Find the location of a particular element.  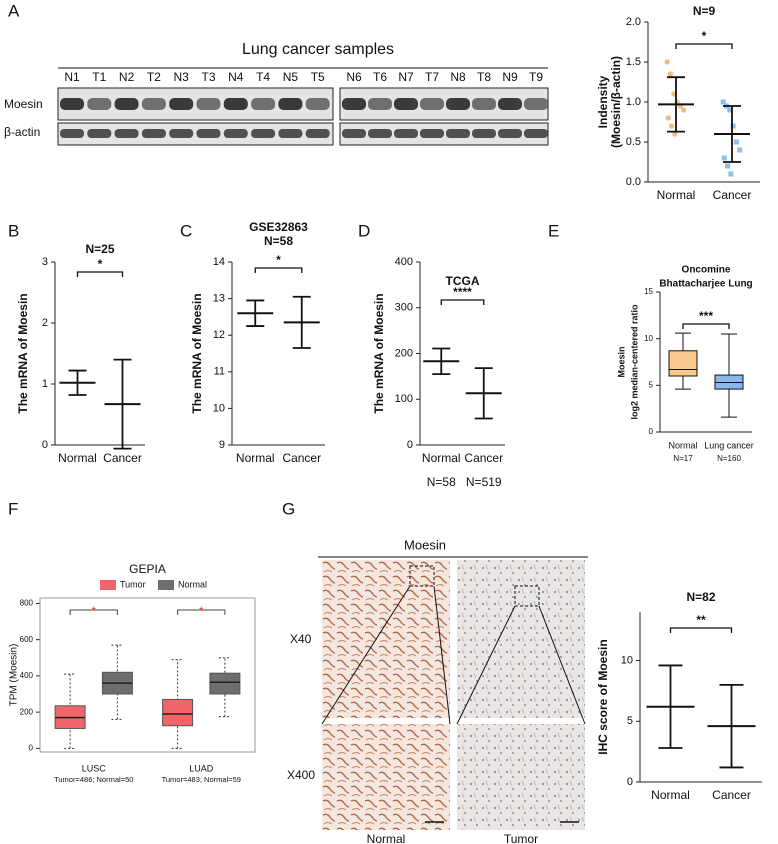

lane-label: T5 is located at coordinates (318, 77).